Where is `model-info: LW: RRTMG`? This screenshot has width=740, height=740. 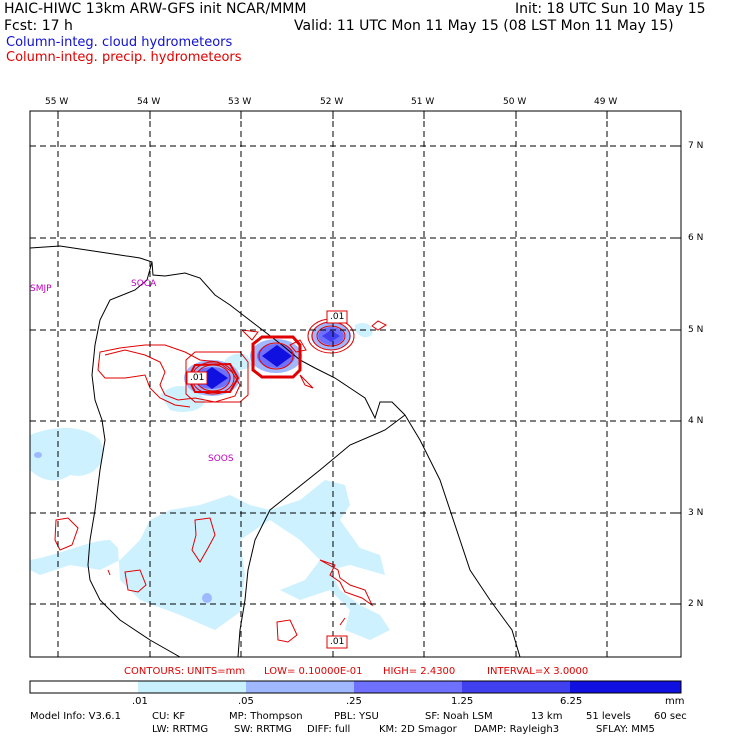 model-info: LW: RRTMG is located at coordinates (180, 729).